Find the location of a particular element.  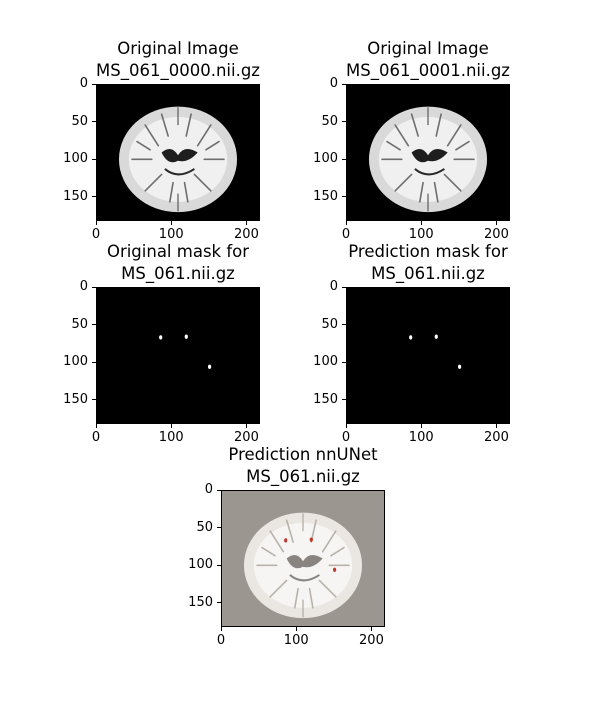

panel-title-line1: Prediction nnUNet is located at coordinates (303, 455).